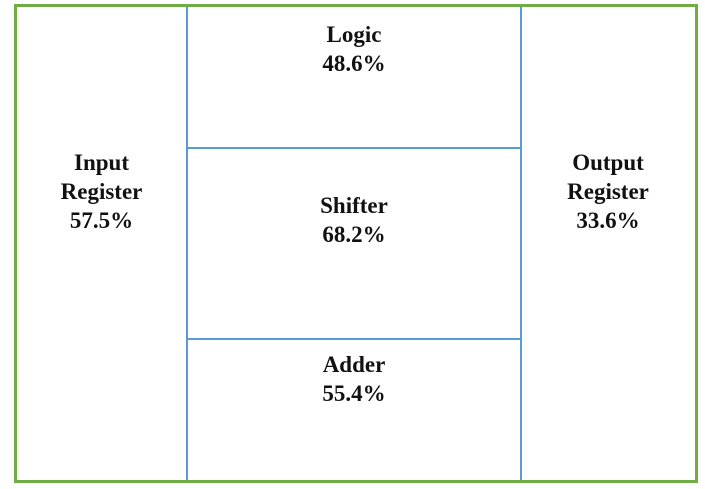  I want to click on block-label: Output, so click(608, 162).